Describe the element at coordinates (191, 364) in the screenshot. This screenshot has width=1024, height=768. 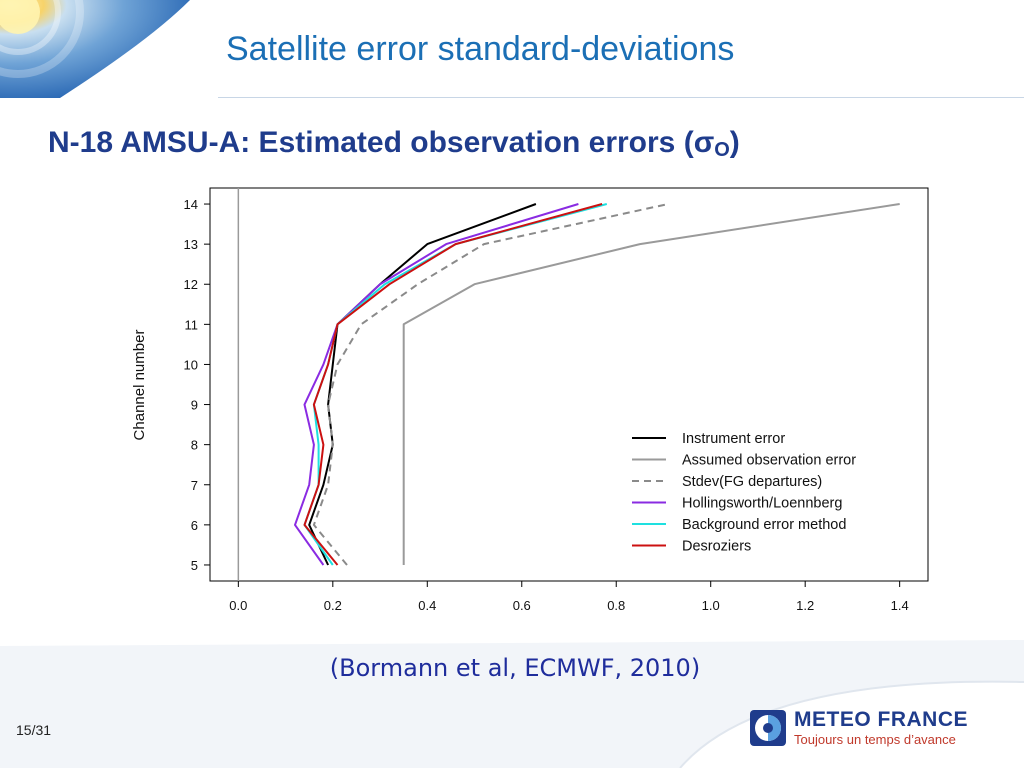
I see `y-tick-label: 10` at that location.